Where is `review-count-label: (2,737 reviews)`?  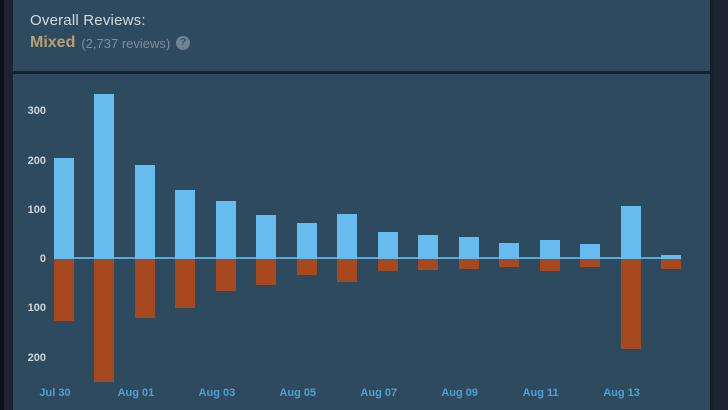
review-count-label: (2,737 reviews) is located at coordinates (126, 43).